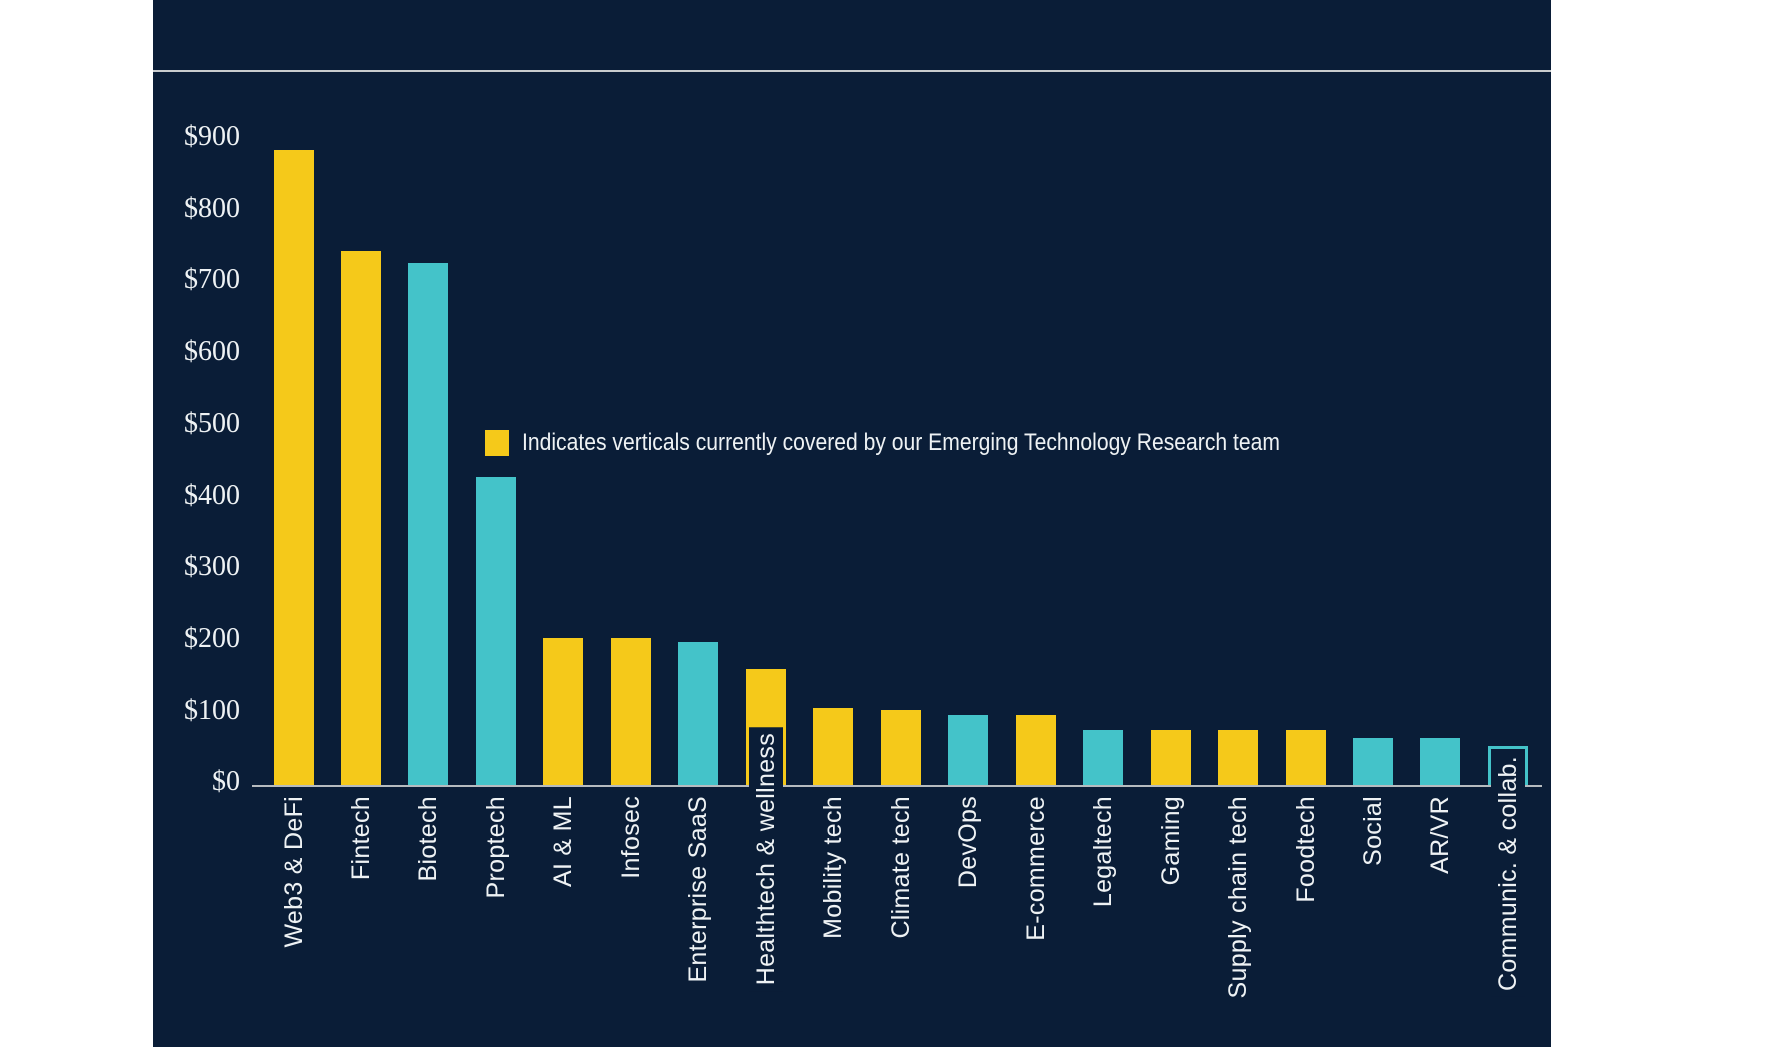 The width and height of the screenshot is (1765, 1059). I want to click on y-tick-label: $700, so click(212, 280).